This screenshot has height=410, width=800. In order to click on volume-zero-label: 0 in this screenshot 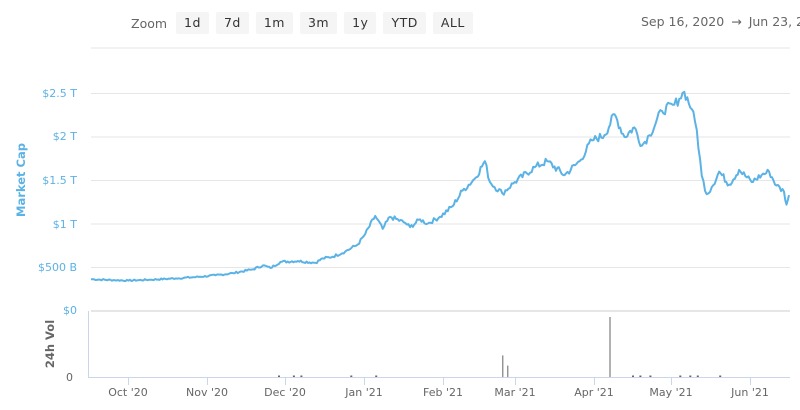, I will do `click(69, 377)`.